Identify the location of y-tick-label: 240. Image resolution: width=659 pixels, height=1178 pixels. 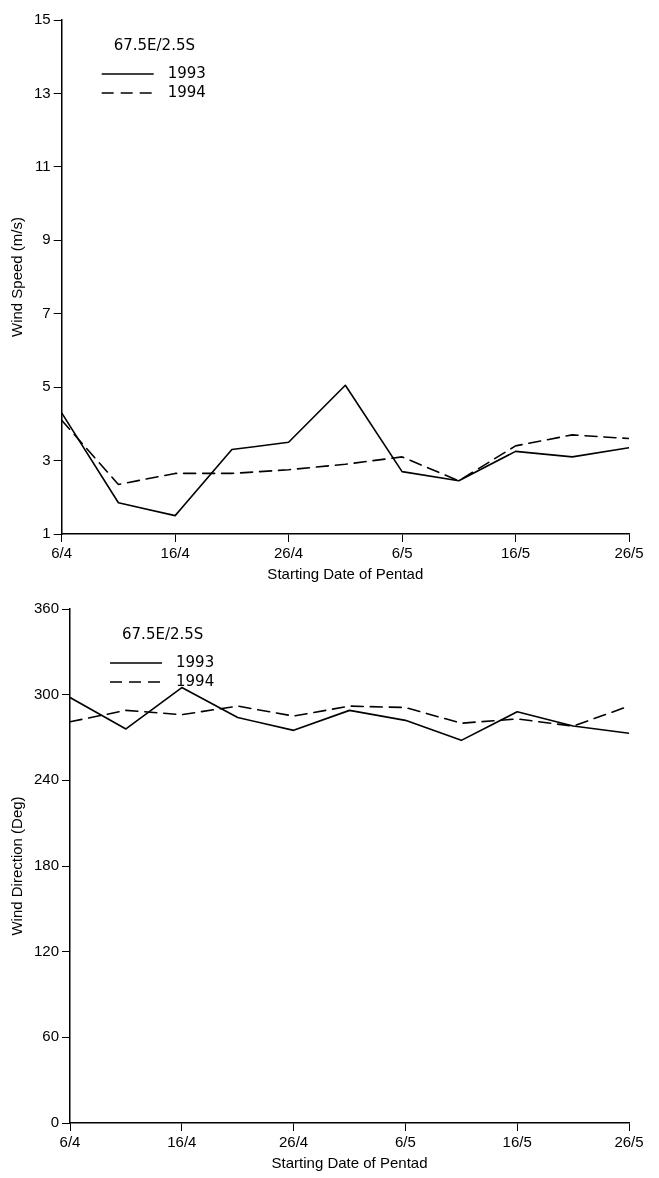
(47, 779).